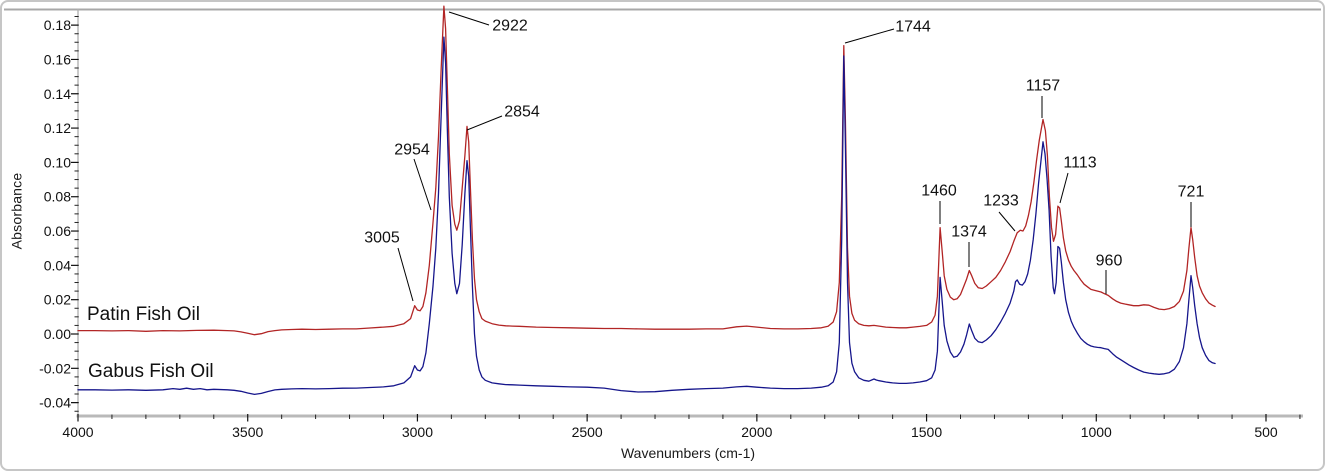  Describe the element at coordinates (151, 371) in the screenshot. I see `series-label-gabus-fish-oil: Gabus Fish Oil` at that location.